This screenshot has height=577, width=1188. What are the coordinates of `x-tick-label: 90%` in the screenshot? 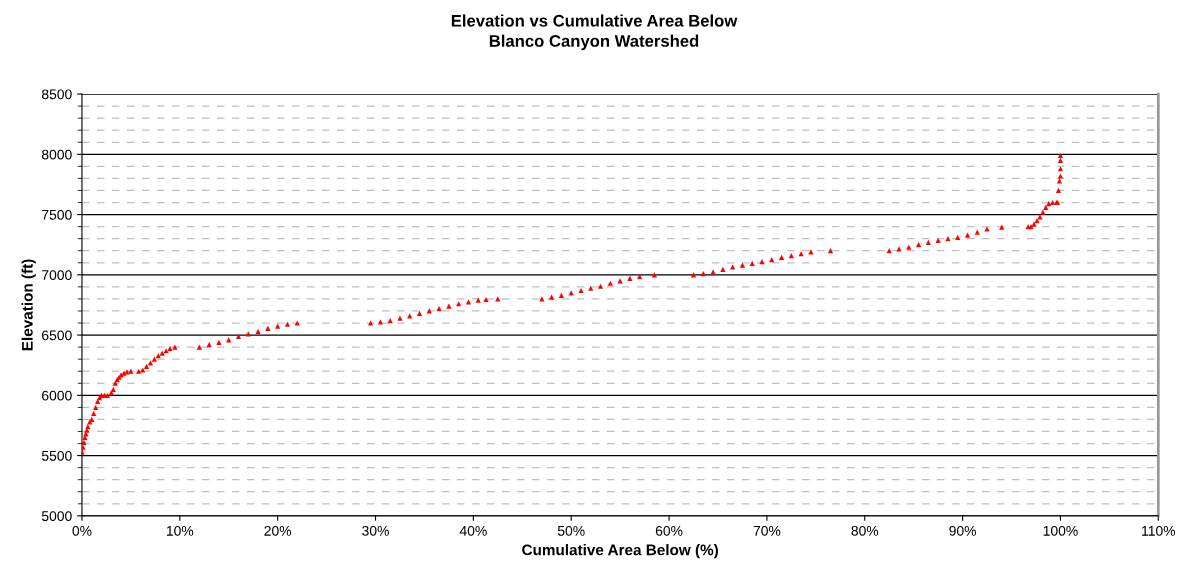 It's located at (963, 530).